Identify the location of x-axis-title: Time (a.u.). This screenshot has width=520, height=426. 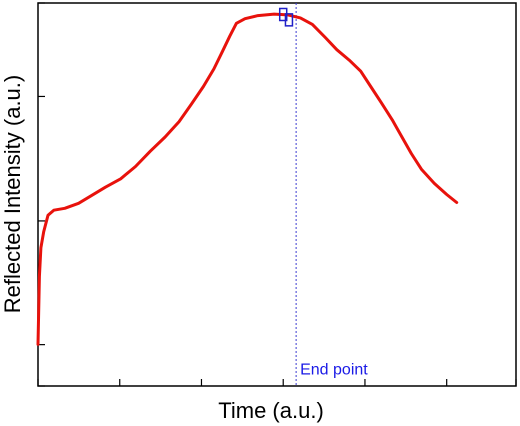
(271, 410).